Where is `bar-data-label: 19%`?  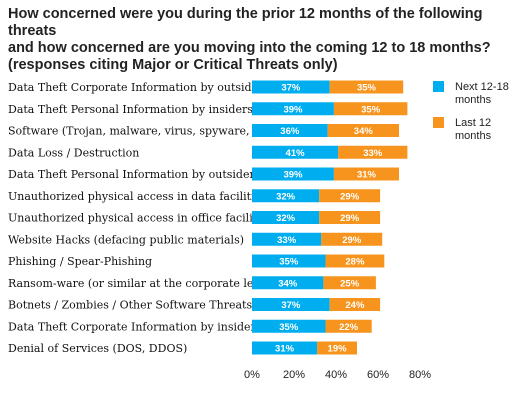 bar-data-label: 19% is located at coordinates (338, 349).